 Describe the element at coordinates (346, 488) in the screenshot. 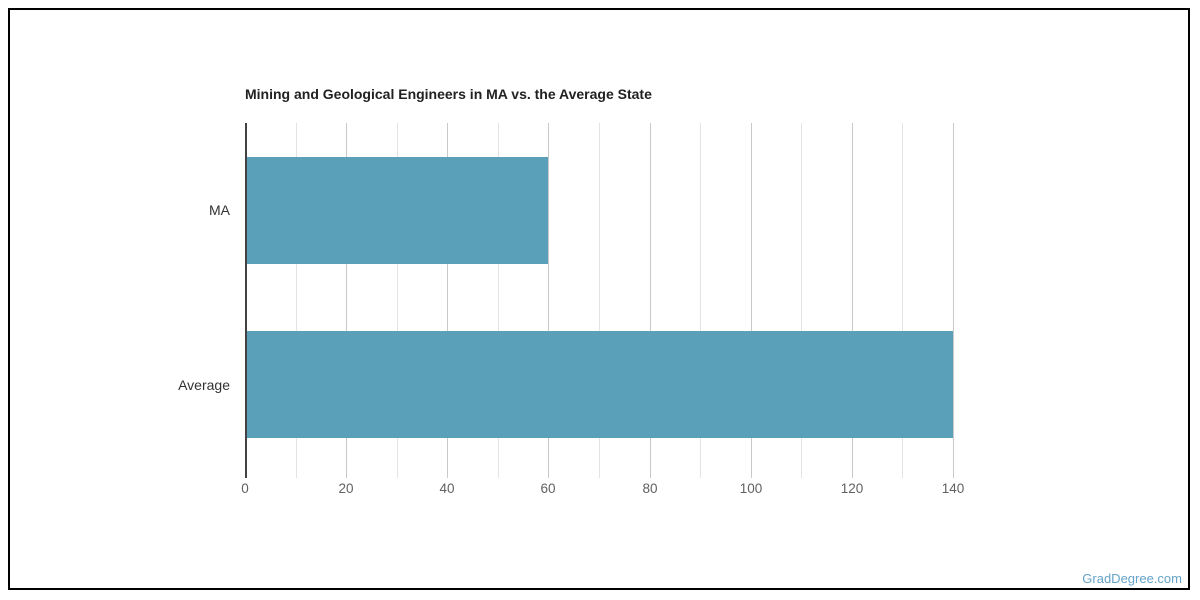

I see `x-axis-tick-label: 20` at that location.